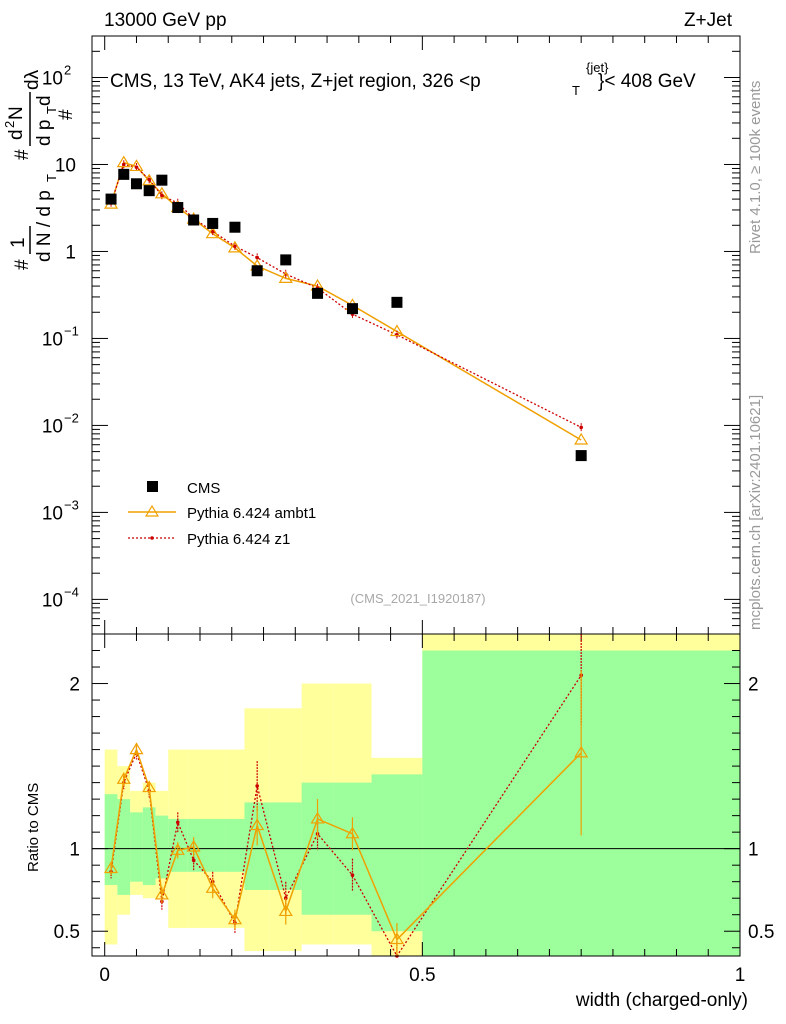  What do you see at coordinates (597, 67) in the screenshot?
I see `svg-text: {jet}` at bounding box center [597, 67].